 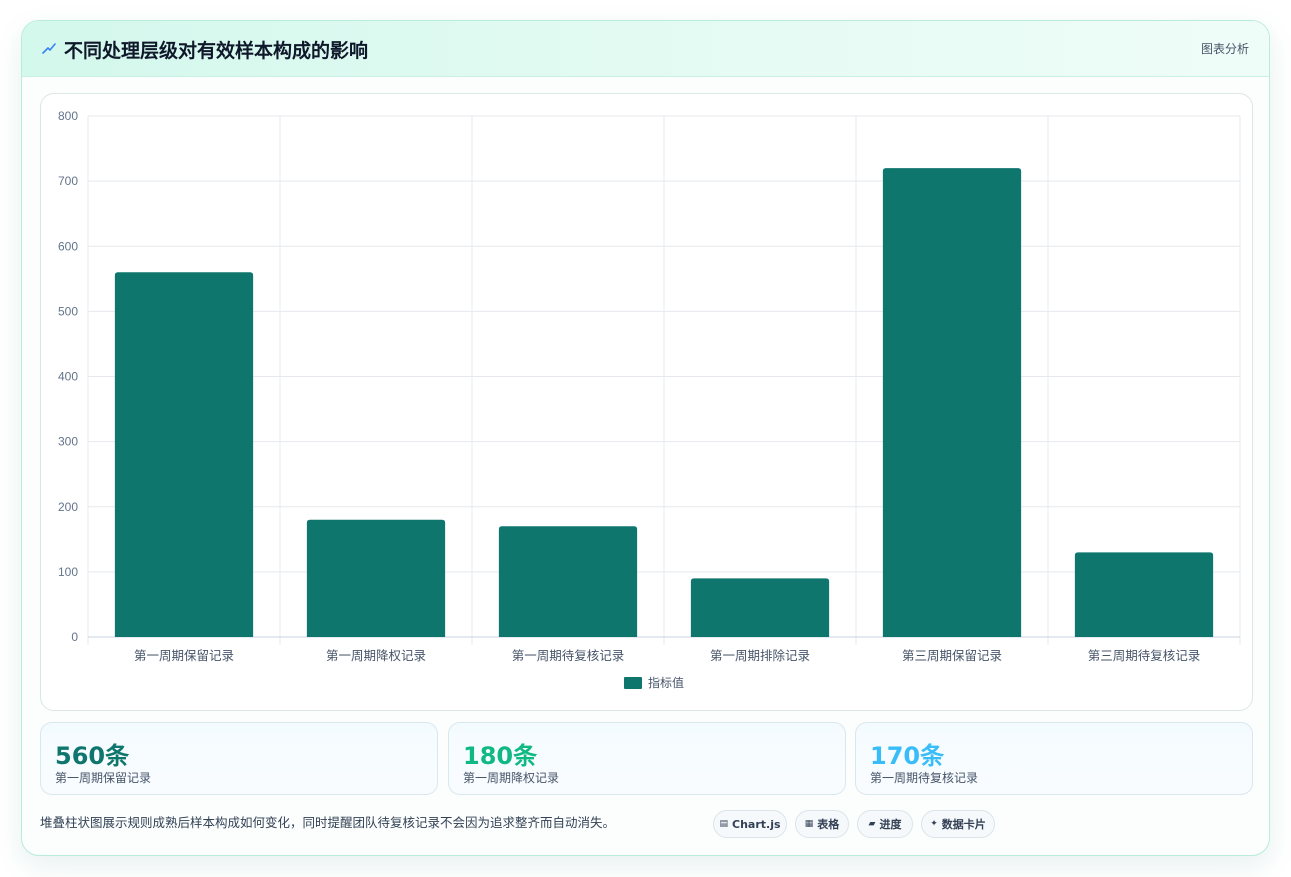 What do you see at coordinates (68, 311) in the screenshot?
I see `y-tick-label: 500` at bounding box center [68, 311].